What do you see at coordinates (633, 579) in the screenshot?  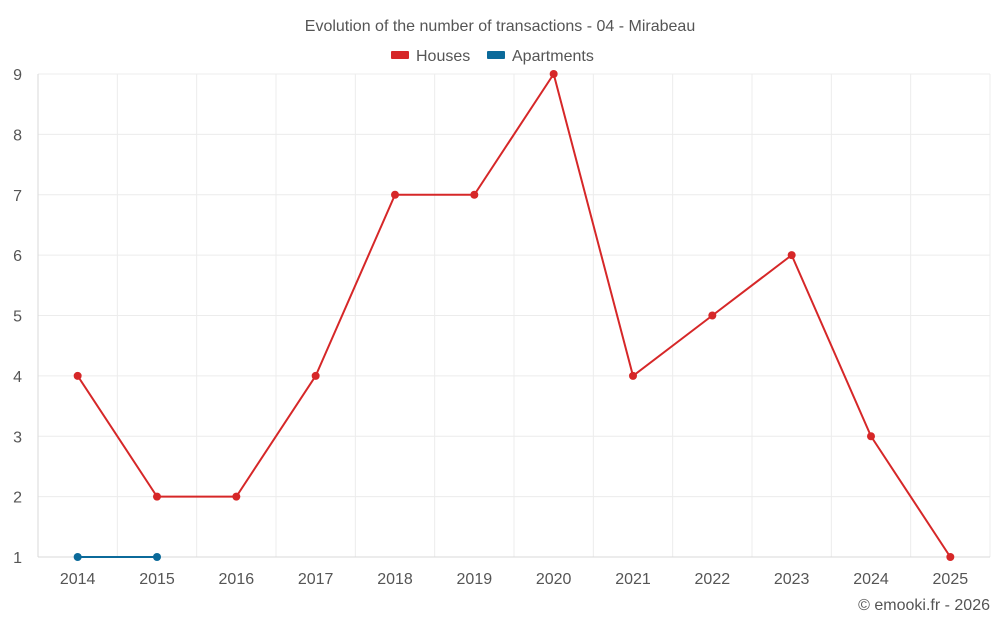 I see `x-tick-label-2021: 2021` at bounding box center [633, 579].